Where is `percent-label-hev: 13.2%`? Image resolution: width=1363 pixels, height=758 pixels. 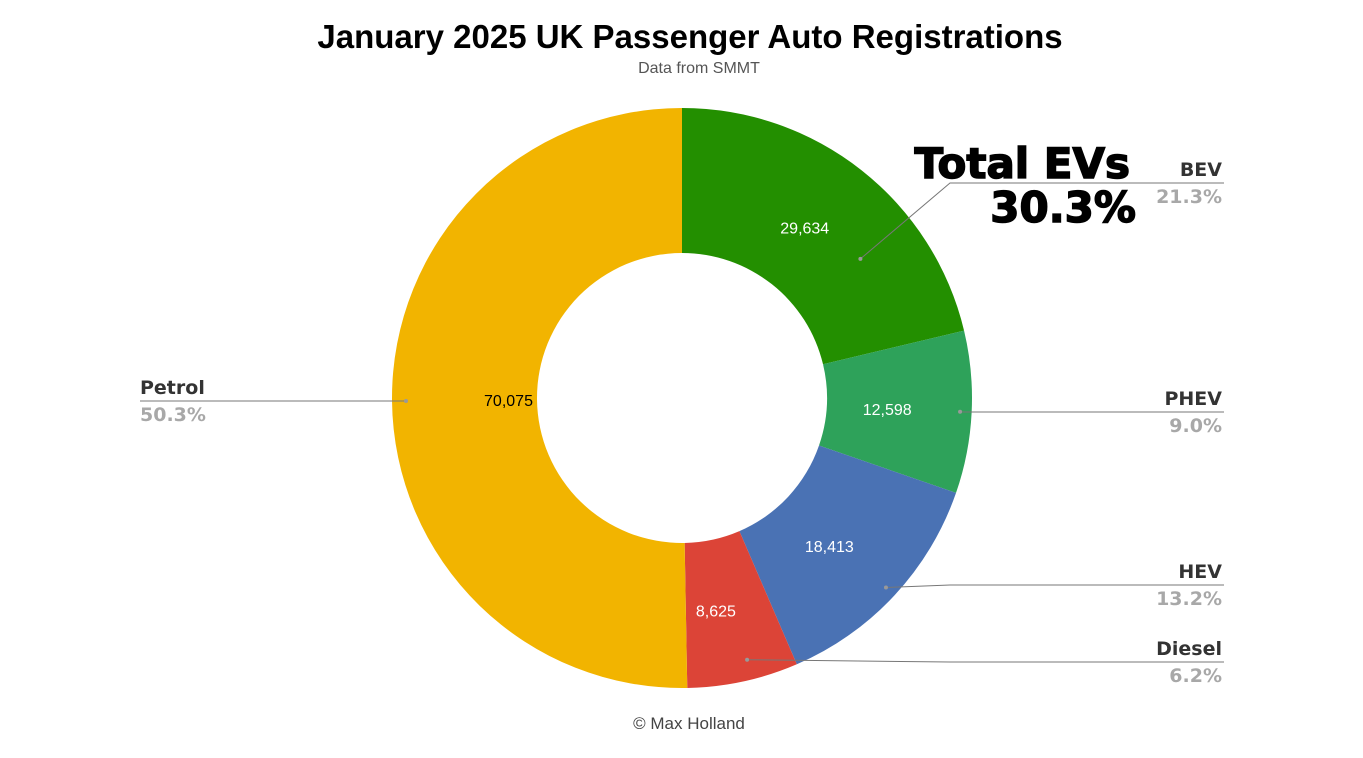 percent-label-hev: 13.2% is located at coordinates (1189, 599).